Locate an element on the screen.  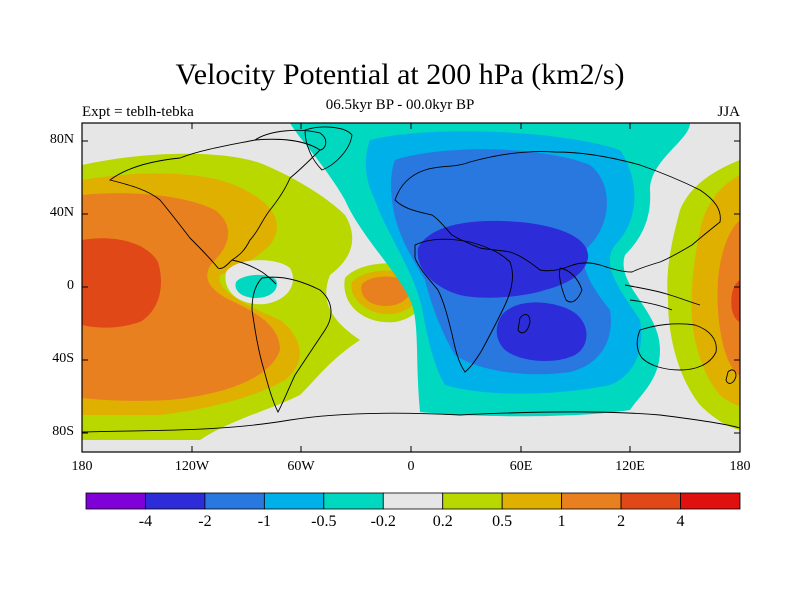
x-tick-label: 120E is located at coordinates (630, 466).